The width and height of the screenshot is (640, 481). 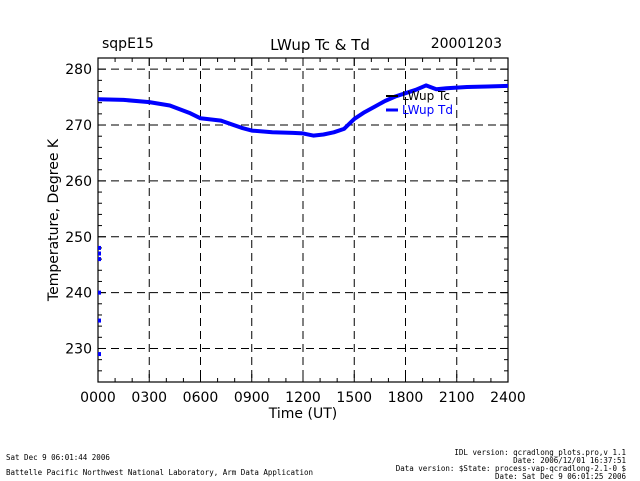 What do you see at coordinates (58, 457) in the screenshot?
I see `generated-timestamp: Sat Dec 9 06:01:44 2006` at bounding box center [58, 457].